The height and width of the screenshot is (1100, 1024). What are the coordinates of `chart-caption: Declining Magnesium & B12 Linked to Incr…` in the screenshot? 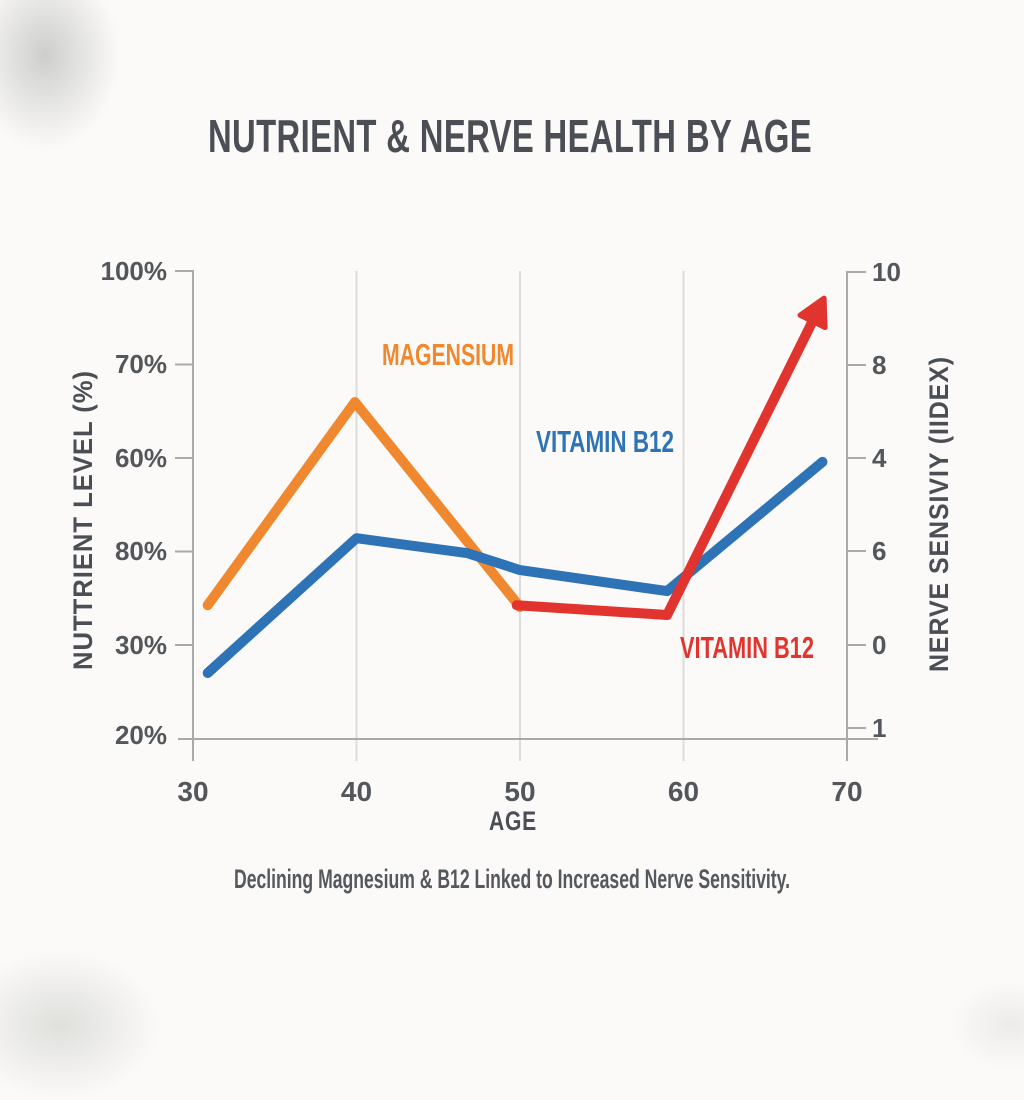 It's located at (512, 879).